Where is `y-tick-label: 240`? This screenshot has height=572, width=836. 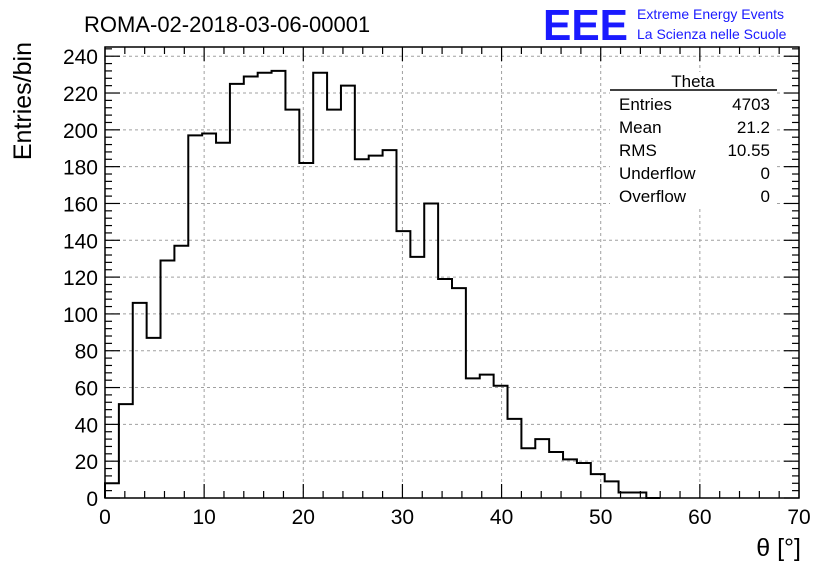 y-tick-label: 240 is located at coordinates (80, 57).